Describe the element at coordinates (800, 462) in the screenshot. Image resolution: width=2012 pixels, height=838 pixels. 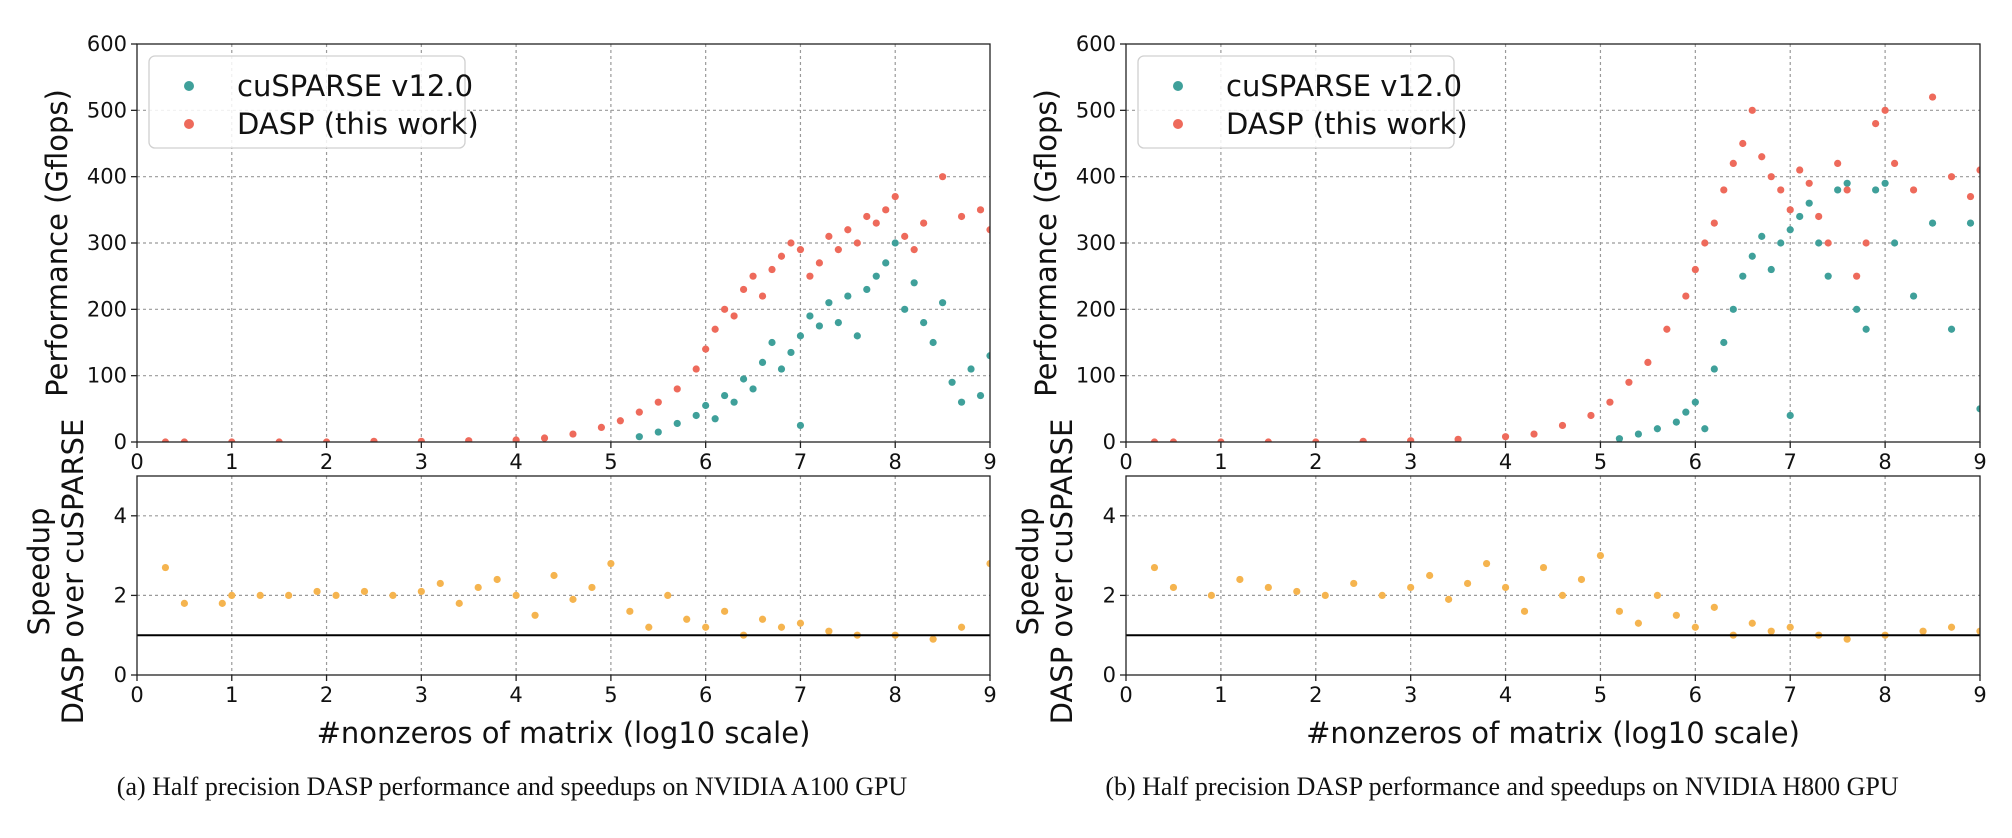
I see `x-tick-label: 7` at that location.